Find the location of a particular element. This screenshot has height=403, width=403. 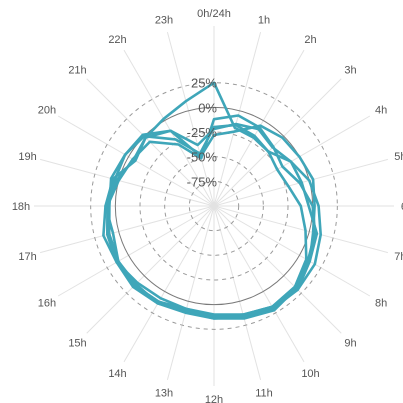

radial-ring is located at coordinates (214, 206).